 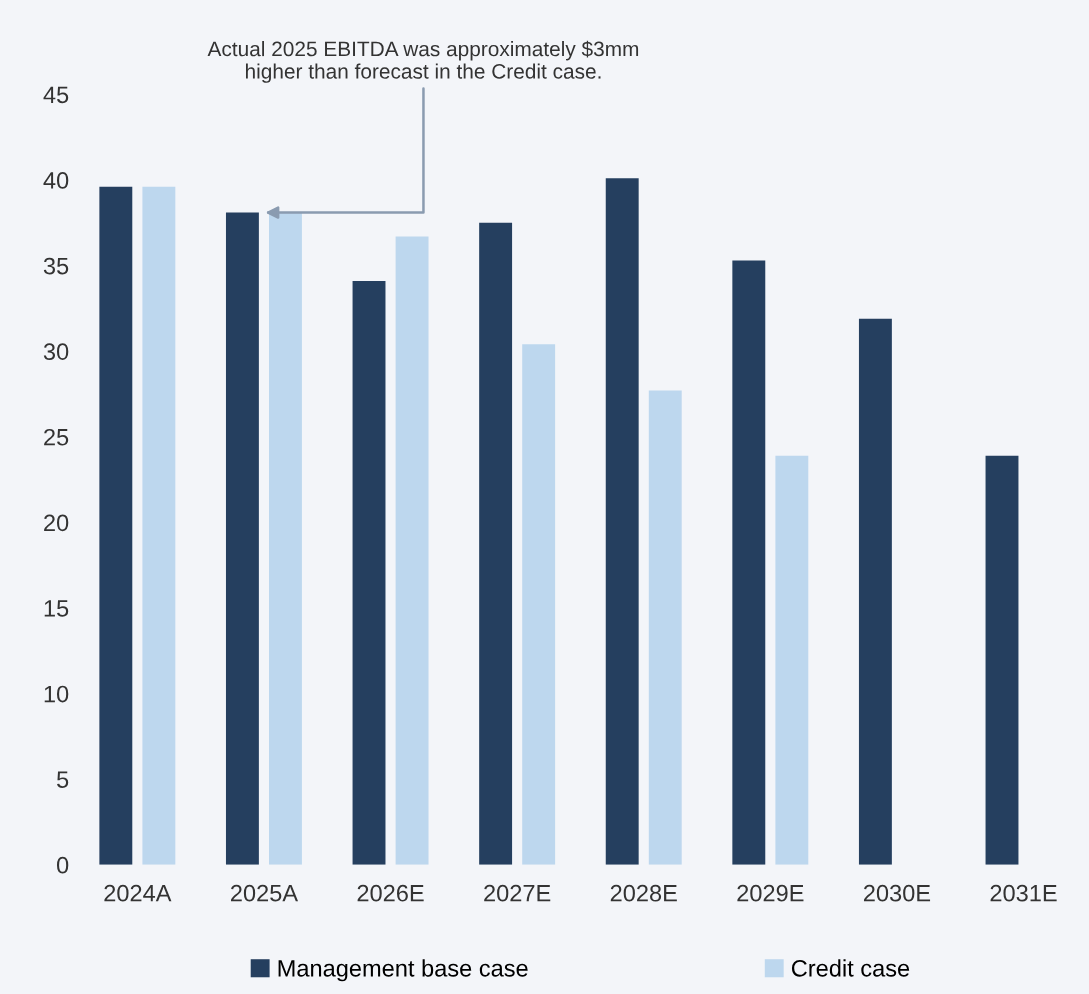 What do you see at coordinates (56, 180) in the screenshot?
I see `y-tick-label: 40` at bounding box center [56, 180].